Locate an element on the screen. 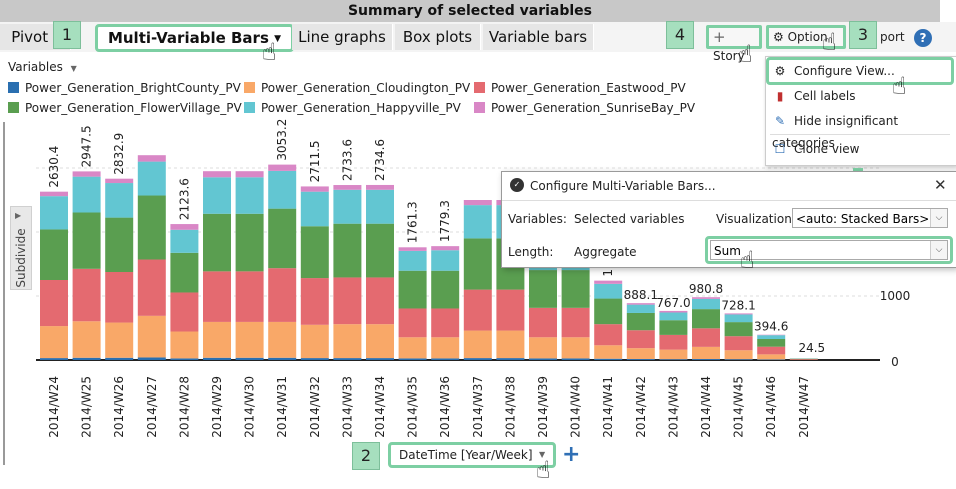  legend-item: Power_Generation_FlowerVillage_PV is located at coordinates (125, 108).